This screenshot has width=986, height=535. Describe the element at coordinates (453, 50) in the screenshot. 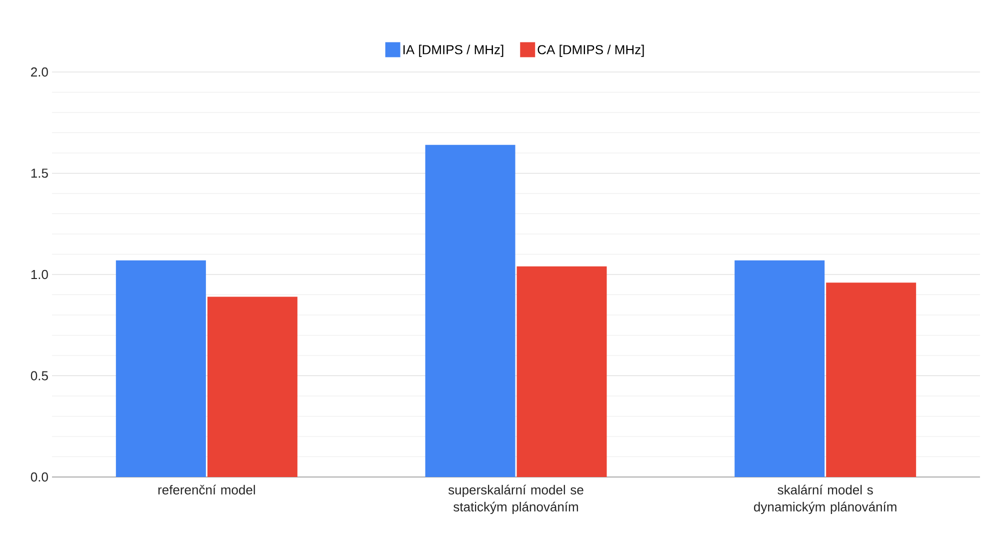

I see `legend-label: IA [DMIPS / MHz]` at that location.